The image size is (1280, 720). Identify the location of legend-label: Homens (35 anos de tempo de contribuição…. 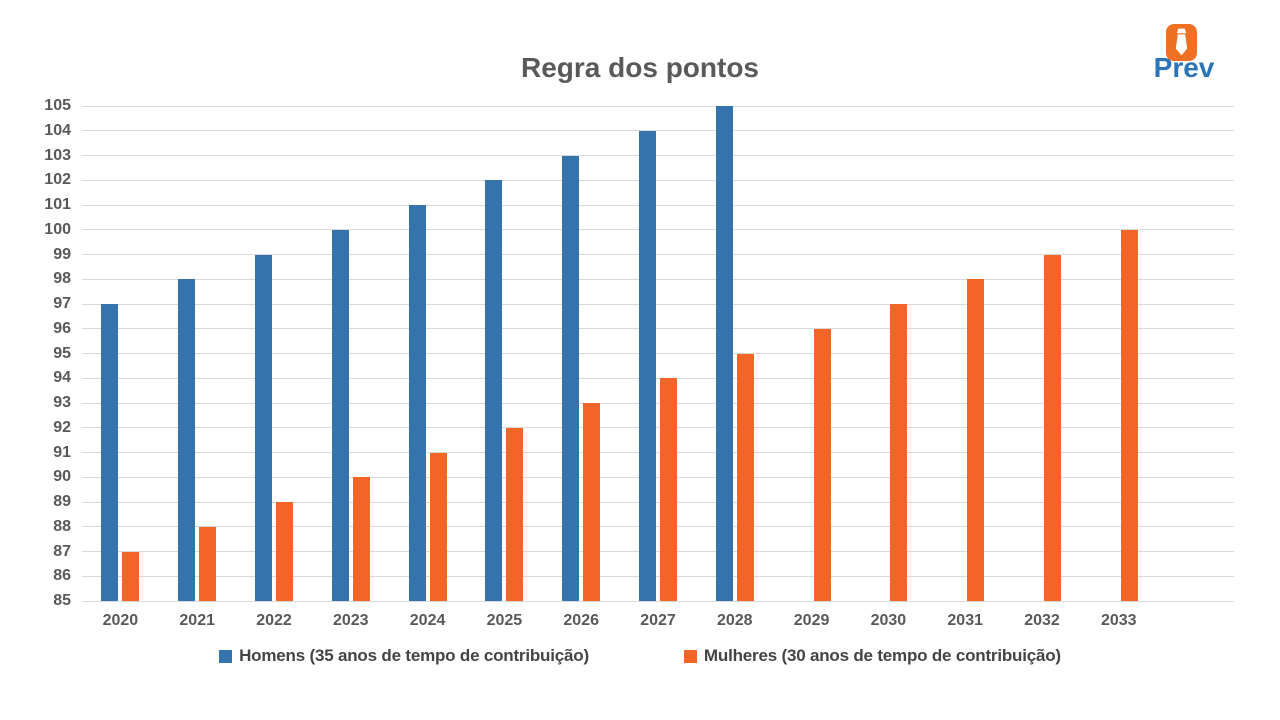
(414, 655).